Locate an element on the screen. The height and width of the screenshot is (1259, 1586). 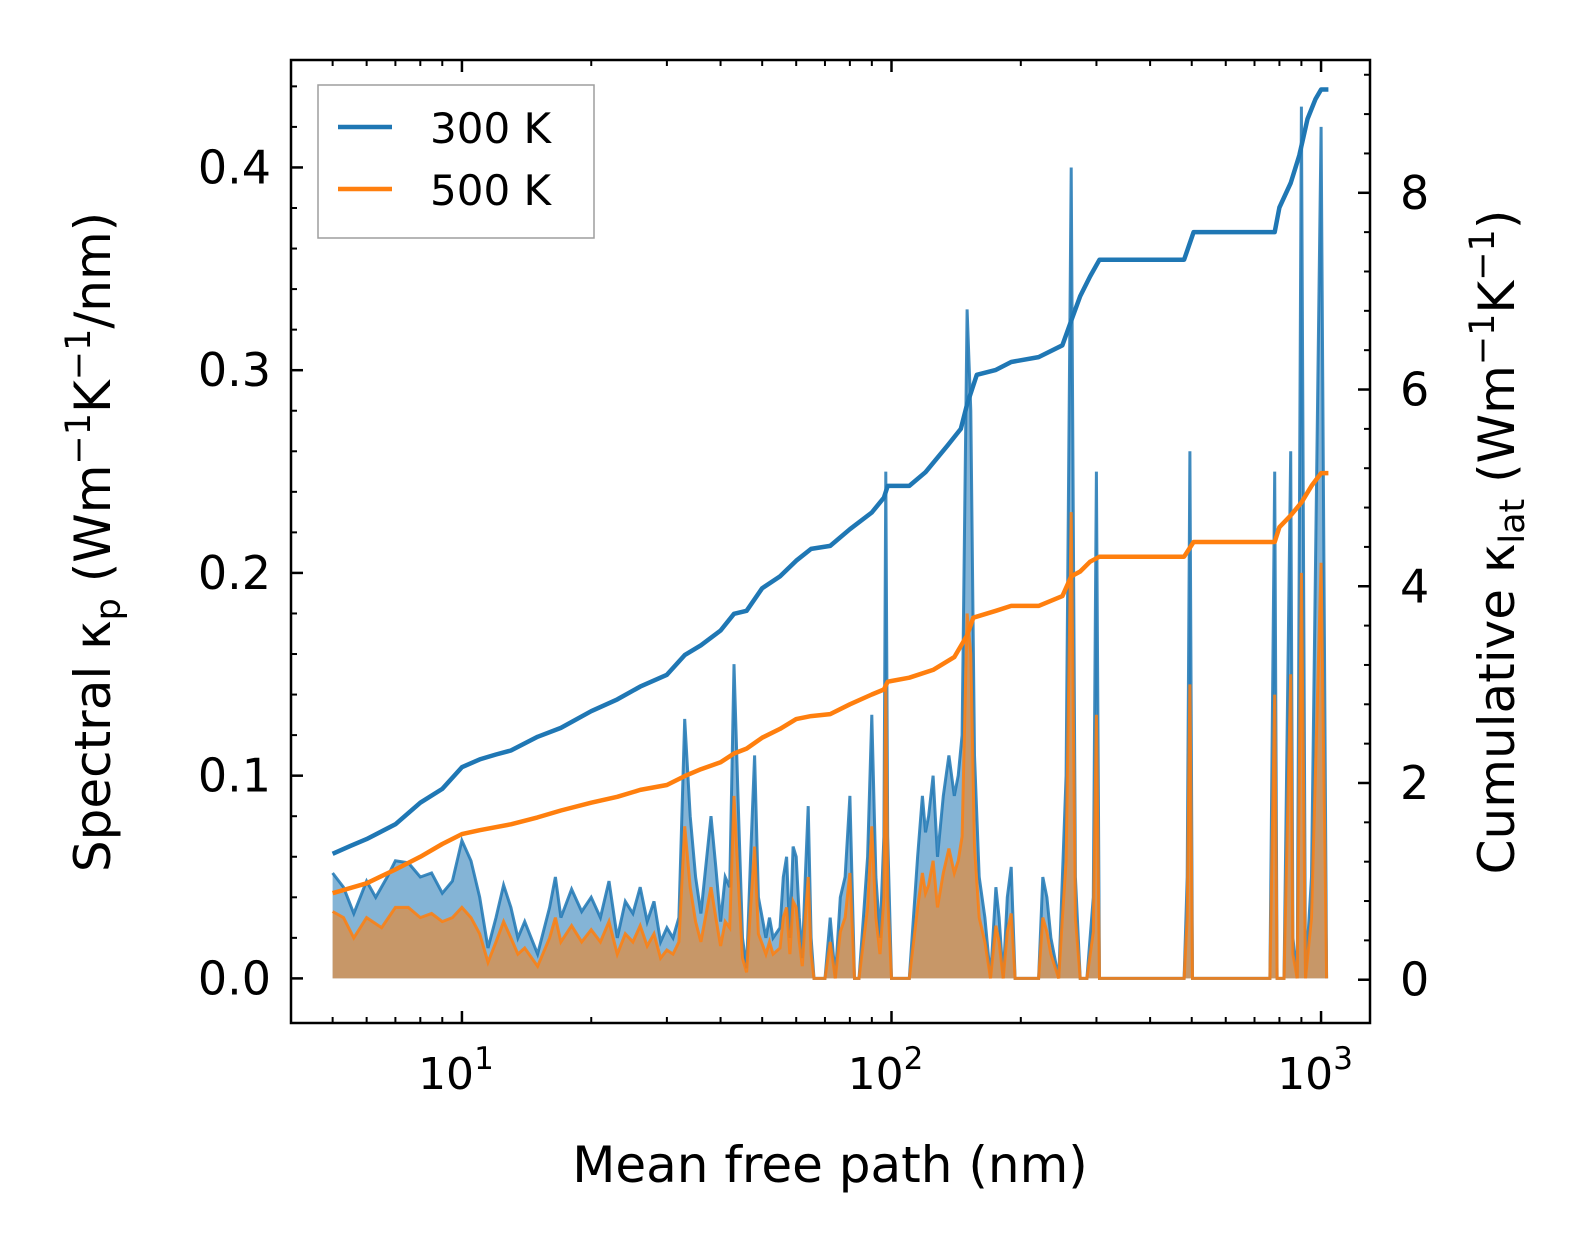
legend-label-300k: 300 K is located at coordinates (491, 128).